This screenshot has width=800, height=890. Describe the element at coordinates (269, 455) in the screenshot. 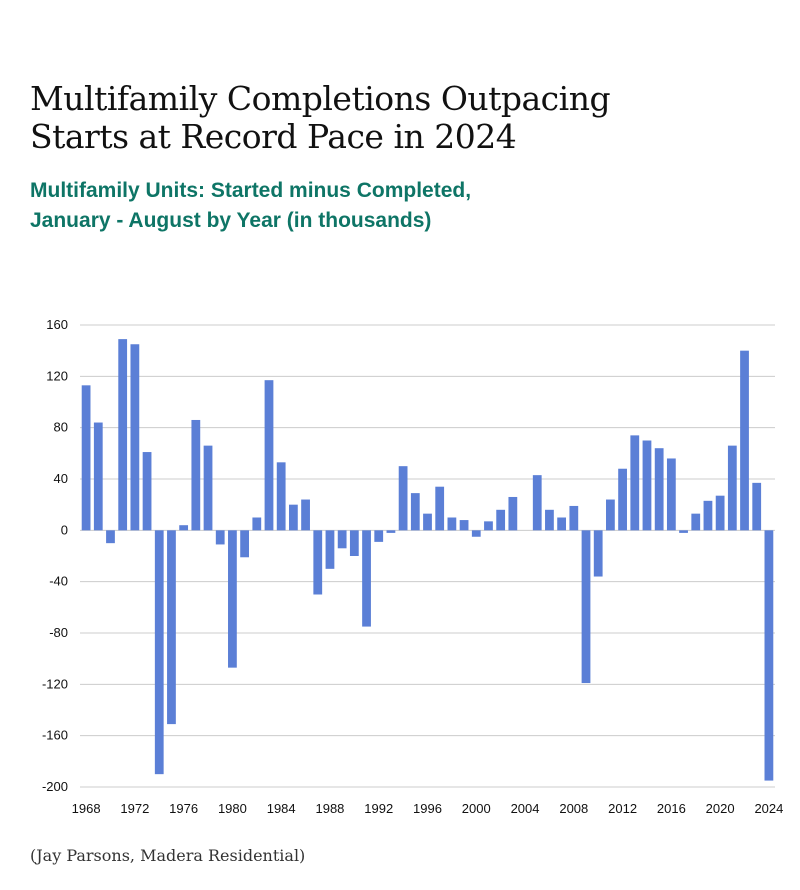

I see `bar-1983` at that location.